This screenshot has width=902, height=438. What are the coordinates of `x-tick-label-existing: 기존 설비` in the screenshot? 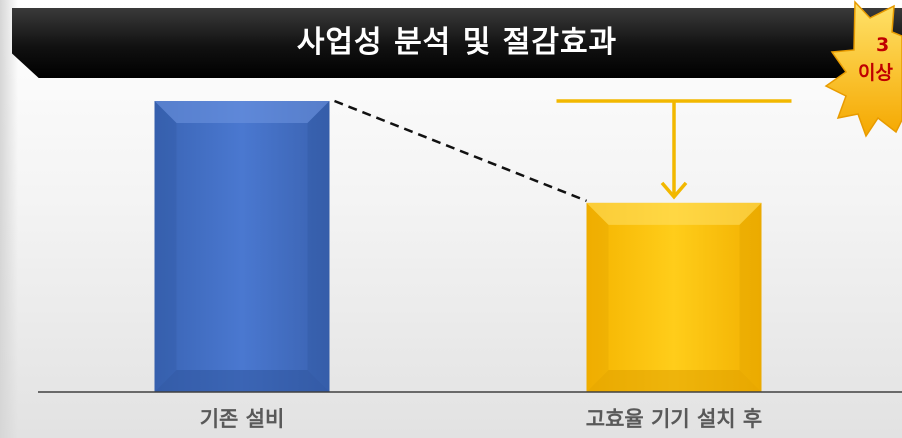 It's located at (242, 418).